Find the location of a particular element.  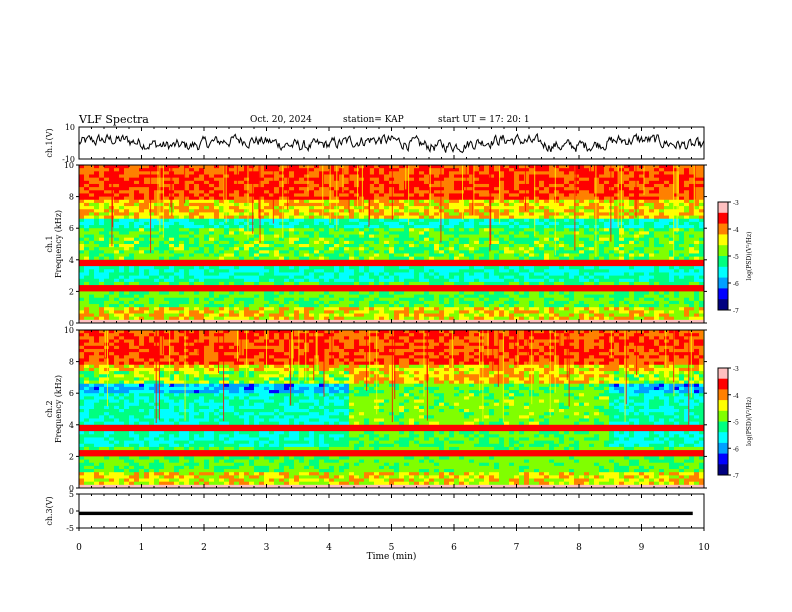

x-tick-label: 7 is located at coordinates (517, 548).